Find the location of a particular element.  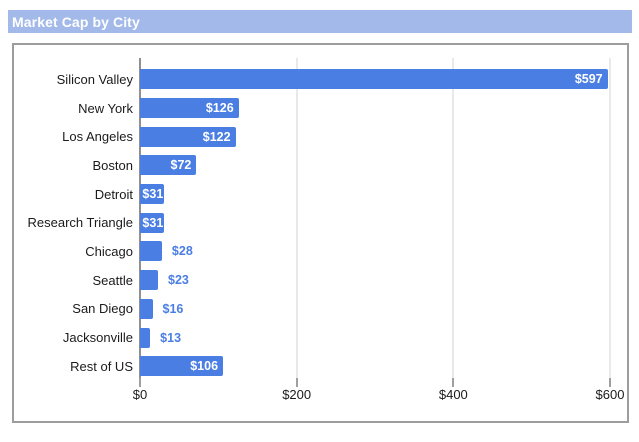

bar-track-detroit: $31 is located at coordinates (383, 194).